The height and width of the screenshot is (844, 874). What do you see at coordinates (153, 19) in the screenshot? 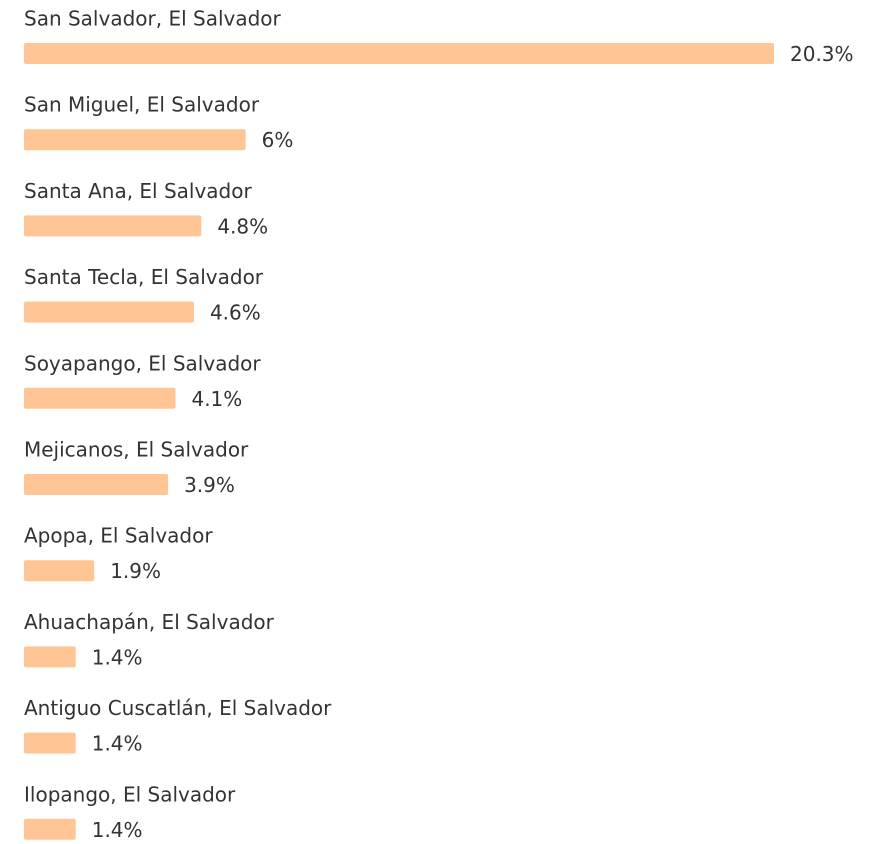
I see `category-label: San Salvador, El Salvador` at bounding box center [153, 19].